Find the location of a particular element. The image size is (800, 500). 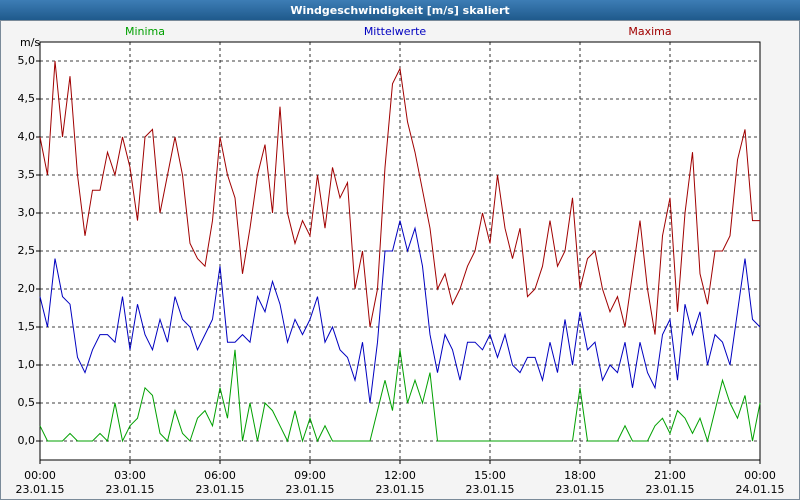

x-tick-label: 03:00 is located at coordinates (130, 475).